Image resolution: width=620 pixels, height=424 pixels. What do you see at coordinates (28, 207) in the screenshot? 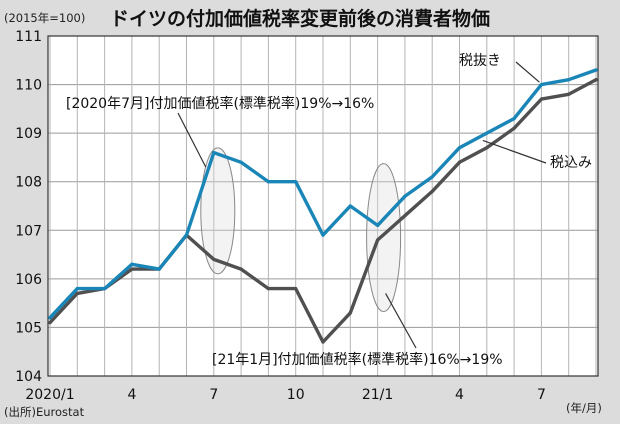
I see `y-axis-ticks: 104 105 106 107 108 109 110 111` at bounding box center [28, 207].